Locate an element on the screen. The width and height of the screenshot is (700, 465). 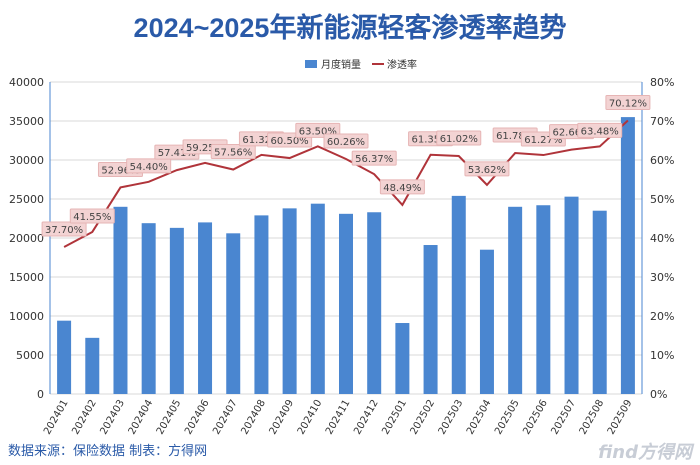
x-tick-label: 202410 is located at coordinates (310, 417).